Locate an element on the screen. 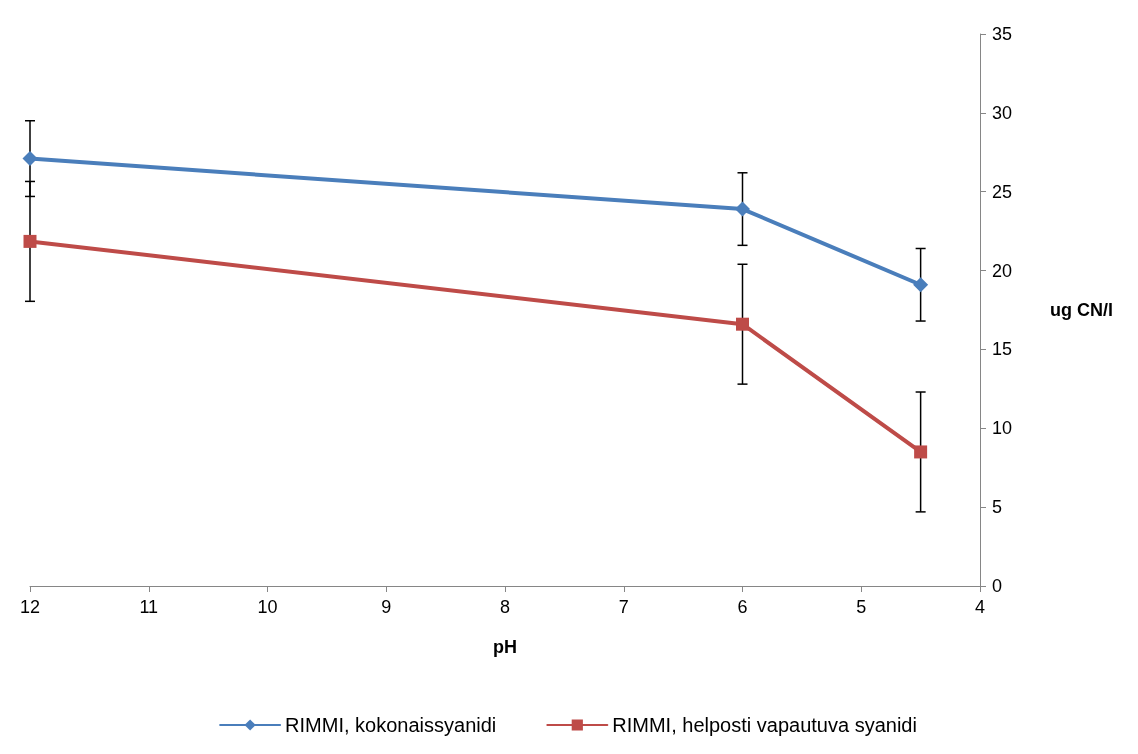 The width and height of the screenshot is (1138, 754). y-tick-label: 25 is located at coordinates (1002, 191).